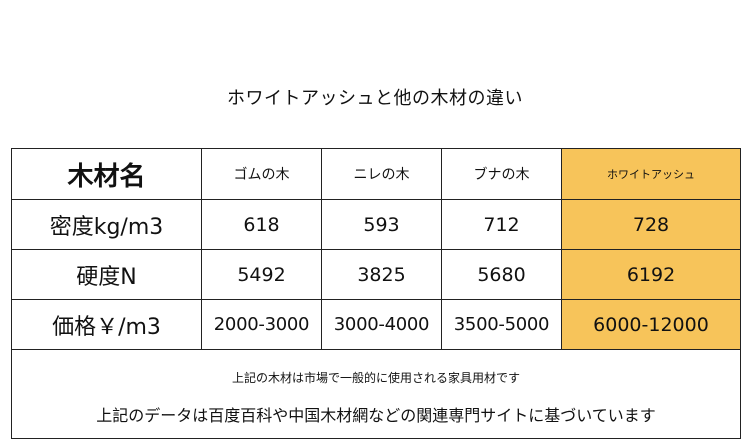 The image size is (750, 440). I want to click on cell-density-elm: 593, so click(381, 224).